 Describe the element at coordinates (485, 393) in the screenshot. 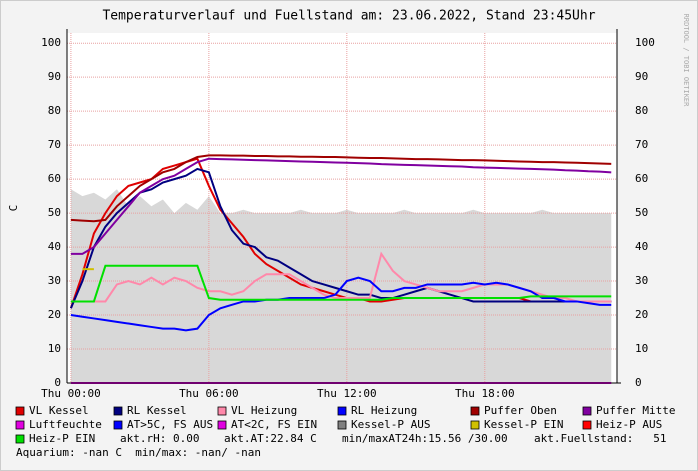

I see `x-tick-label: Thu 18:00` at that location.